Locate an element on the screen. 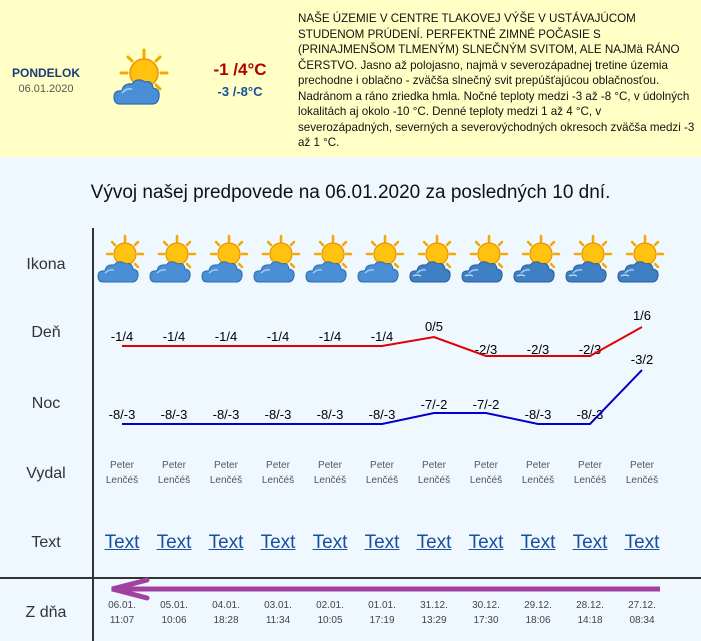 The width and height of the screenshot is (701, 641). row-label-from: Z dňa is located at coordinates (46, 612).